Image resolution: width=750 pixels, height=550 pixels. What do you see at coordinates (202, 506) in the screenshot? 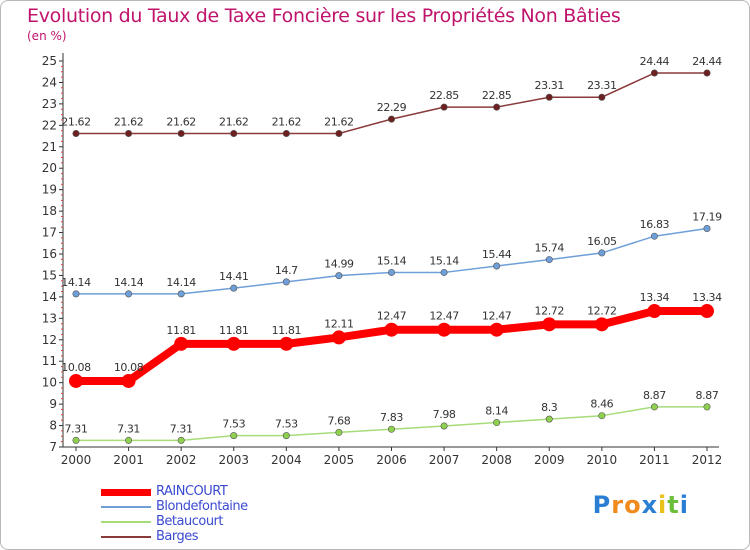
I see `legend-label: Blondefontaine` at bounding box center [202, 506].